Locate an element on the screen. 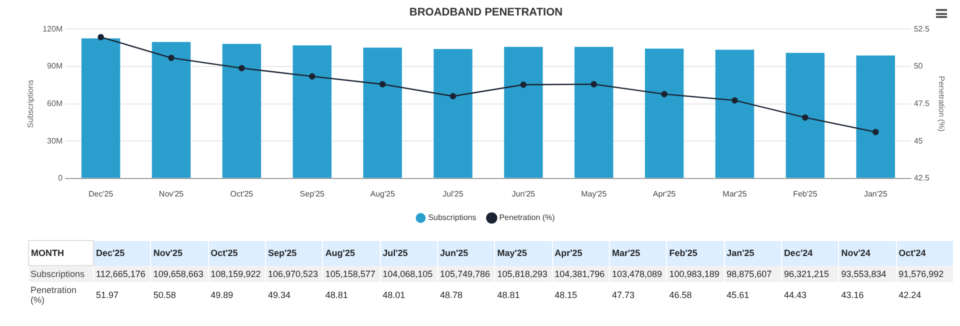 This screenshot has width=960, height=326. y2-tick-label: 45 is located at coordinates (919, 141).